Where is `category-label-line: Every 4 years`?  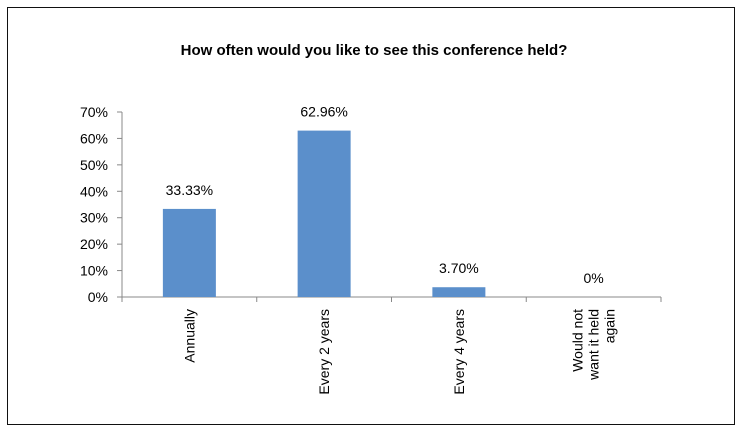
category-label-line: Every 4 years is located at coordinates (459, 352).